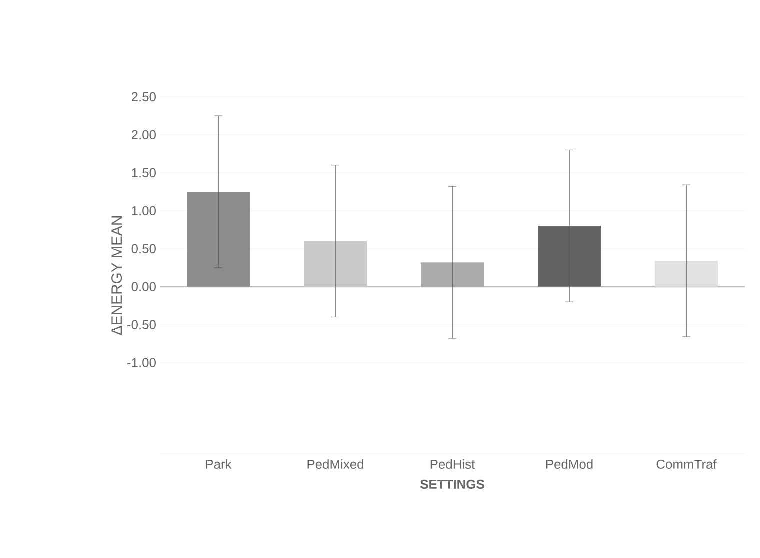 The height and width of the screenshot is (558, 760). What do you see at coordinates (144, 135) in the screenshot?
I see `y-tick-label: 2.00` at bounding box center [144, 135].